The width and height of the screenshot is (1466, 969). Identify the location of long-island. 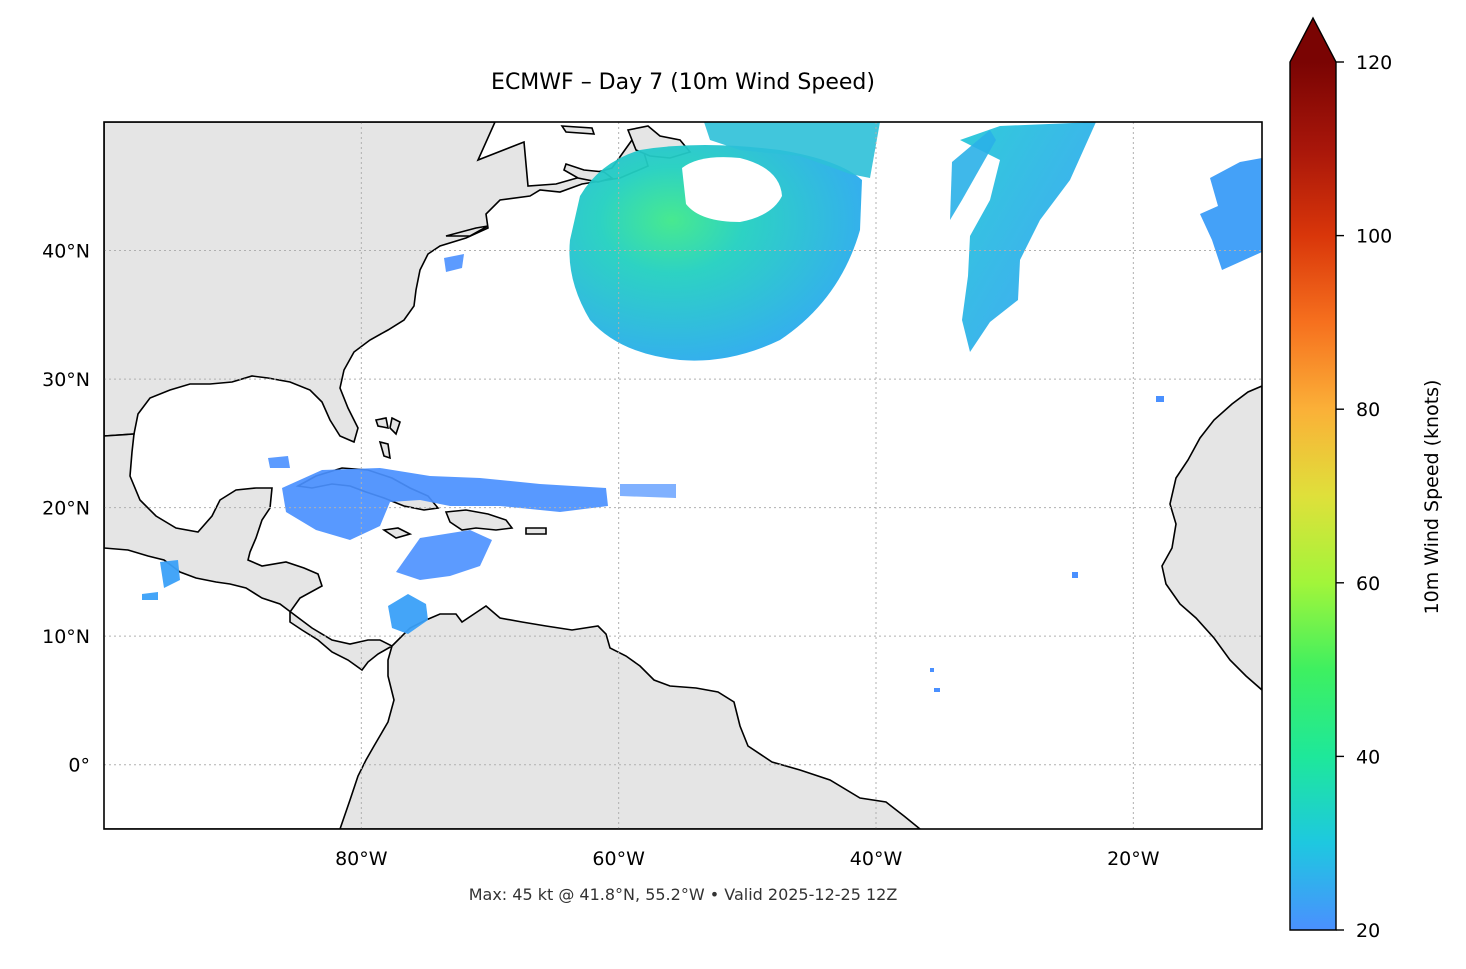
(467, 231).